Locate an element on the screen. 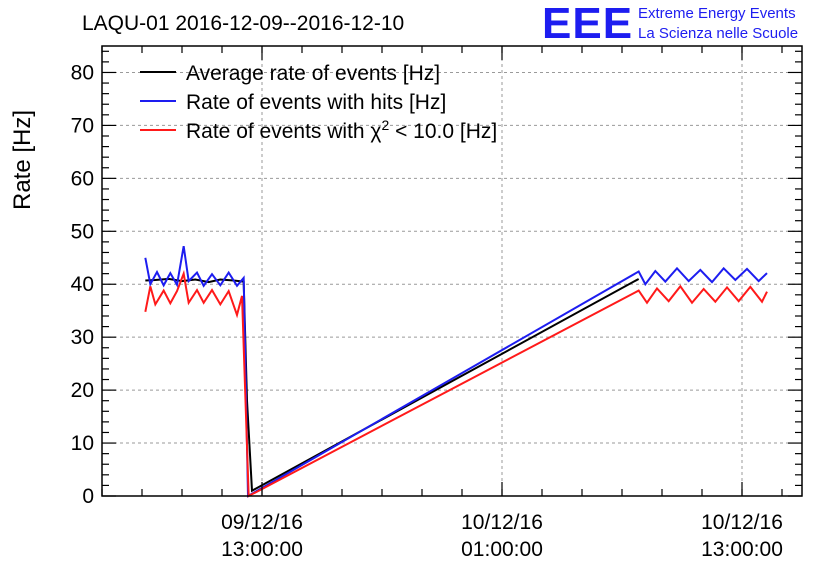  chart-title: LAQU-01 2016-12-09--2016-12-10 is located at coordinates (243, 23).